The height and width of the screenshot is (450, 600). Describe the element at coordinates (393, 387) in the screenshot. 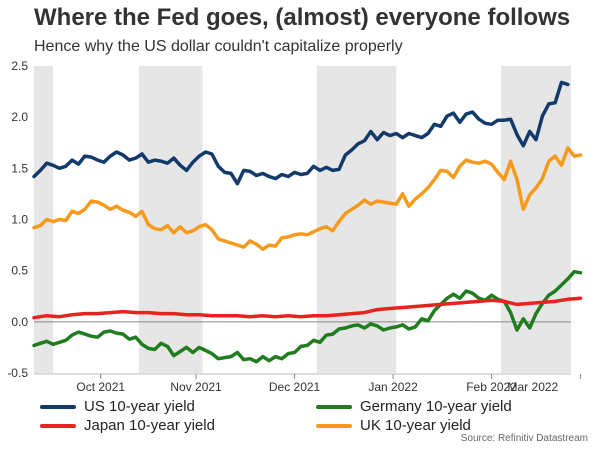

I see `x-tick-label: Jan 2022` at that location.